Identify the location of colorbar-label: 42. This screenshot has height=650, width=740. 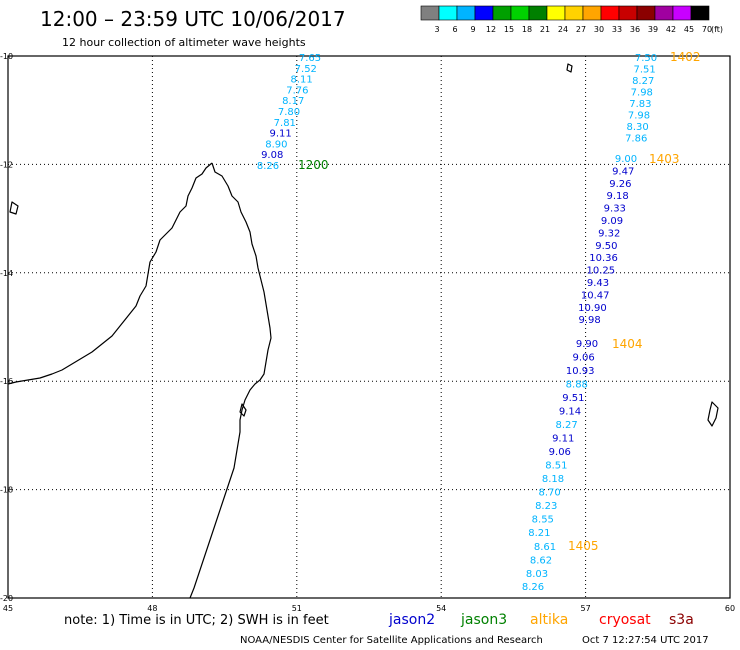
(671, 29).